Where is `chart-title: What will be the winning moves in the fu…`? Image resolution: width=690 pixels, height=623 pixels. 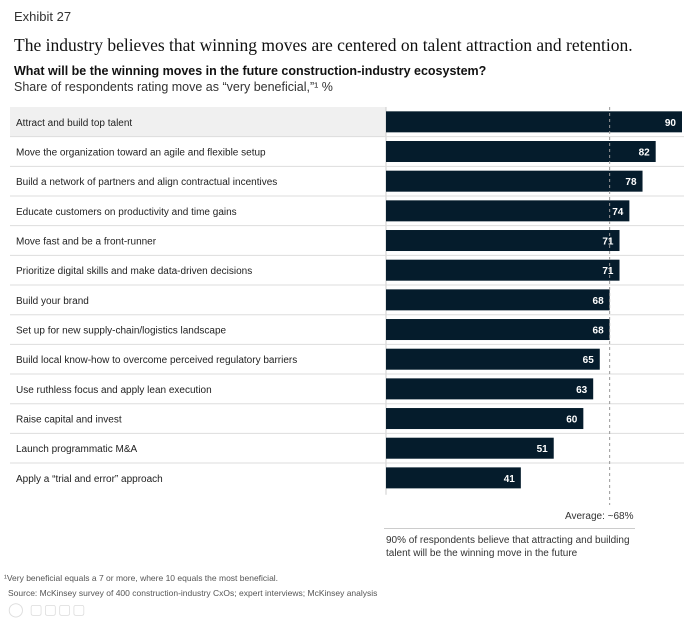 chart-title: What will be the winning moves in the fu… is located at coordinates (250, 71).